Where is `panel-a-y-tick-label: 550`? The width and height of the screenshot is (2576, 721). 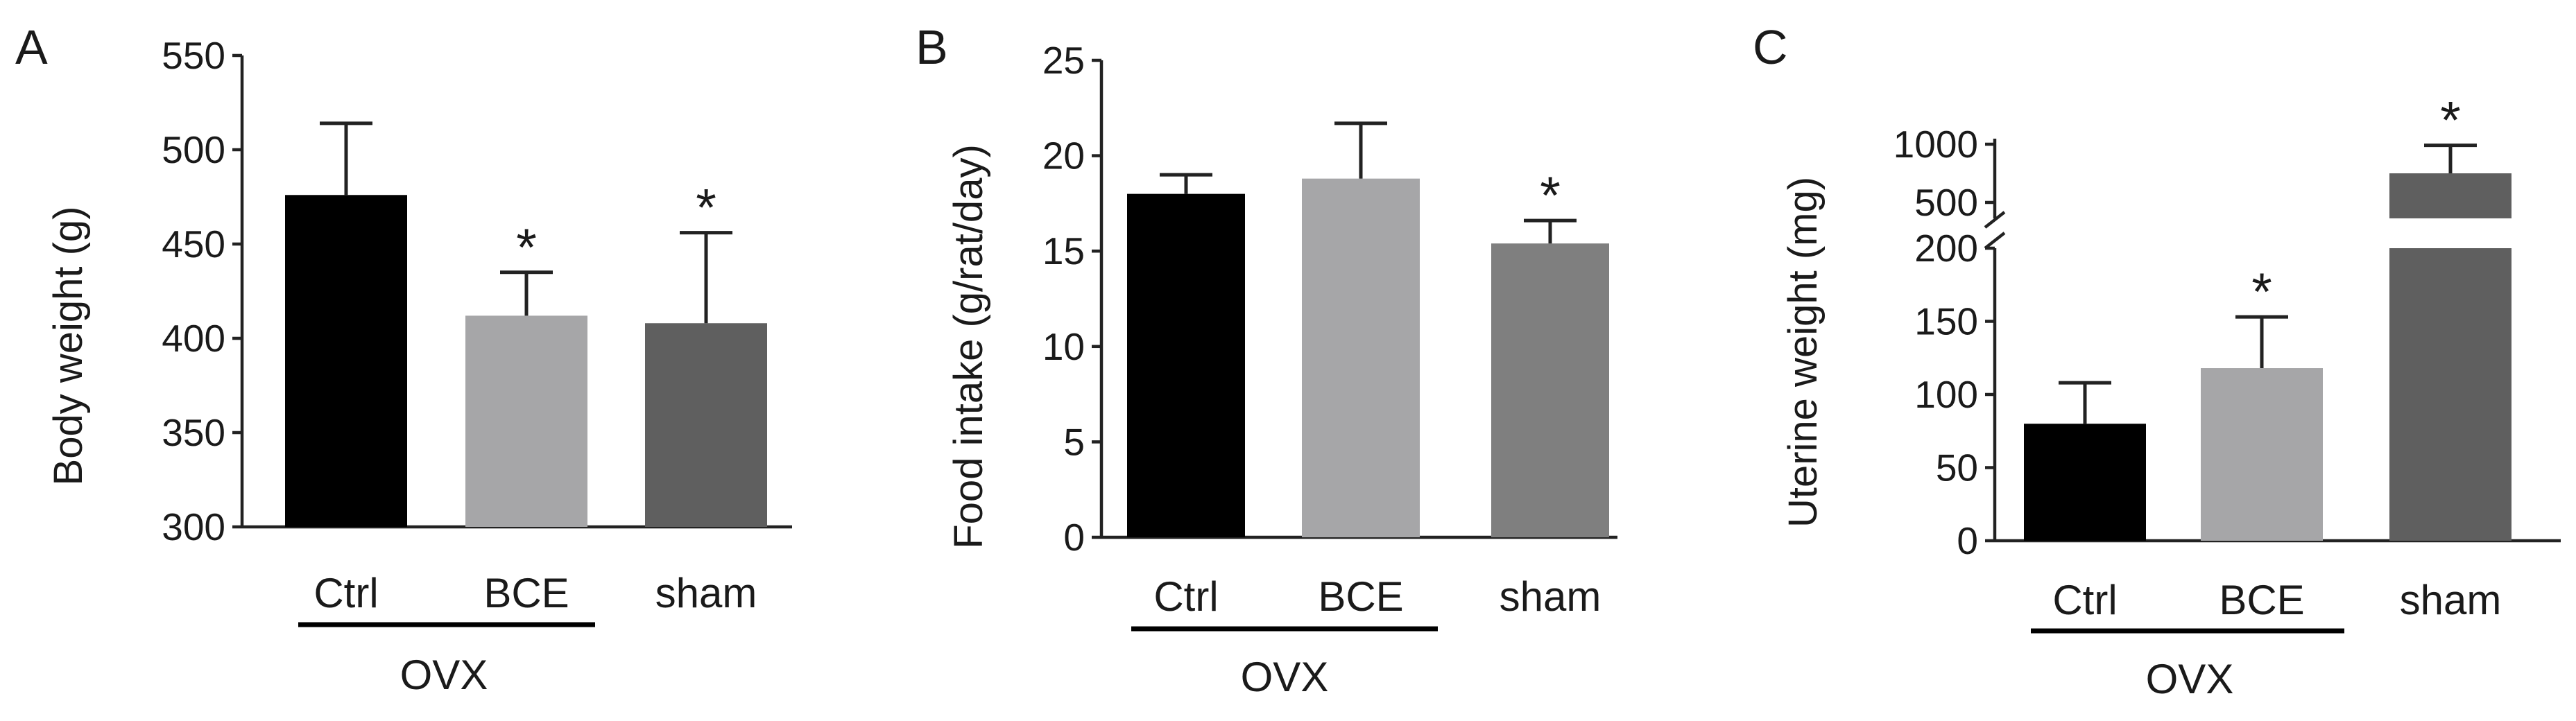
panel-a-y-tick-label: 550 is located at coordinates (193, 55).